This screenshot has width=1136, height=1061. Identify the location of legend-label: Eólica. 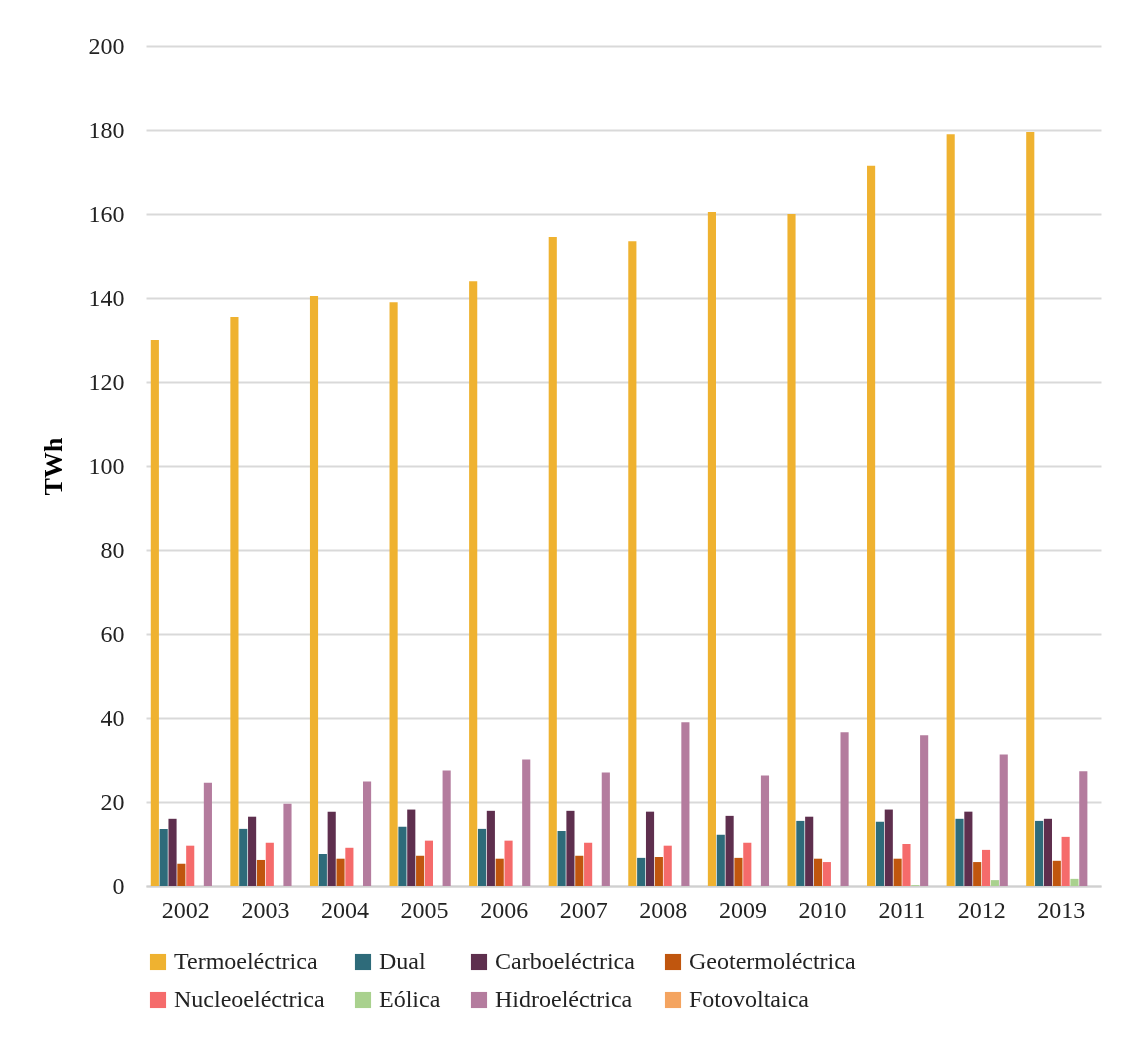
(410, 999).